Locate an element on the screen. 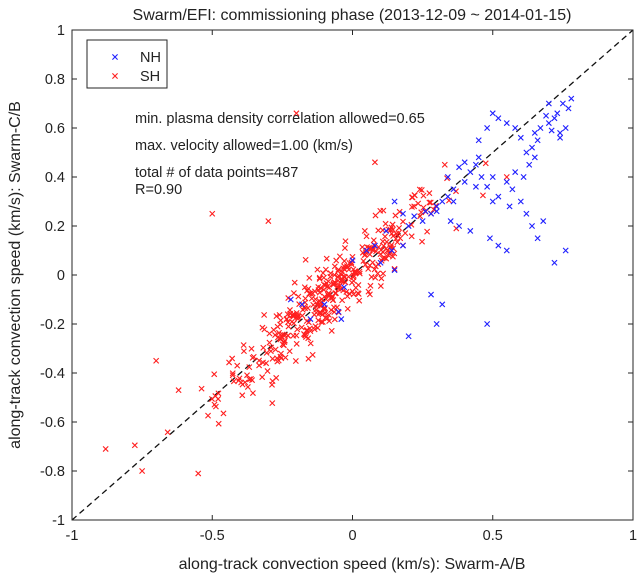 This screenshot has width=644, height=576. legend-marker-nh-x is located at coordinates (115, 57).